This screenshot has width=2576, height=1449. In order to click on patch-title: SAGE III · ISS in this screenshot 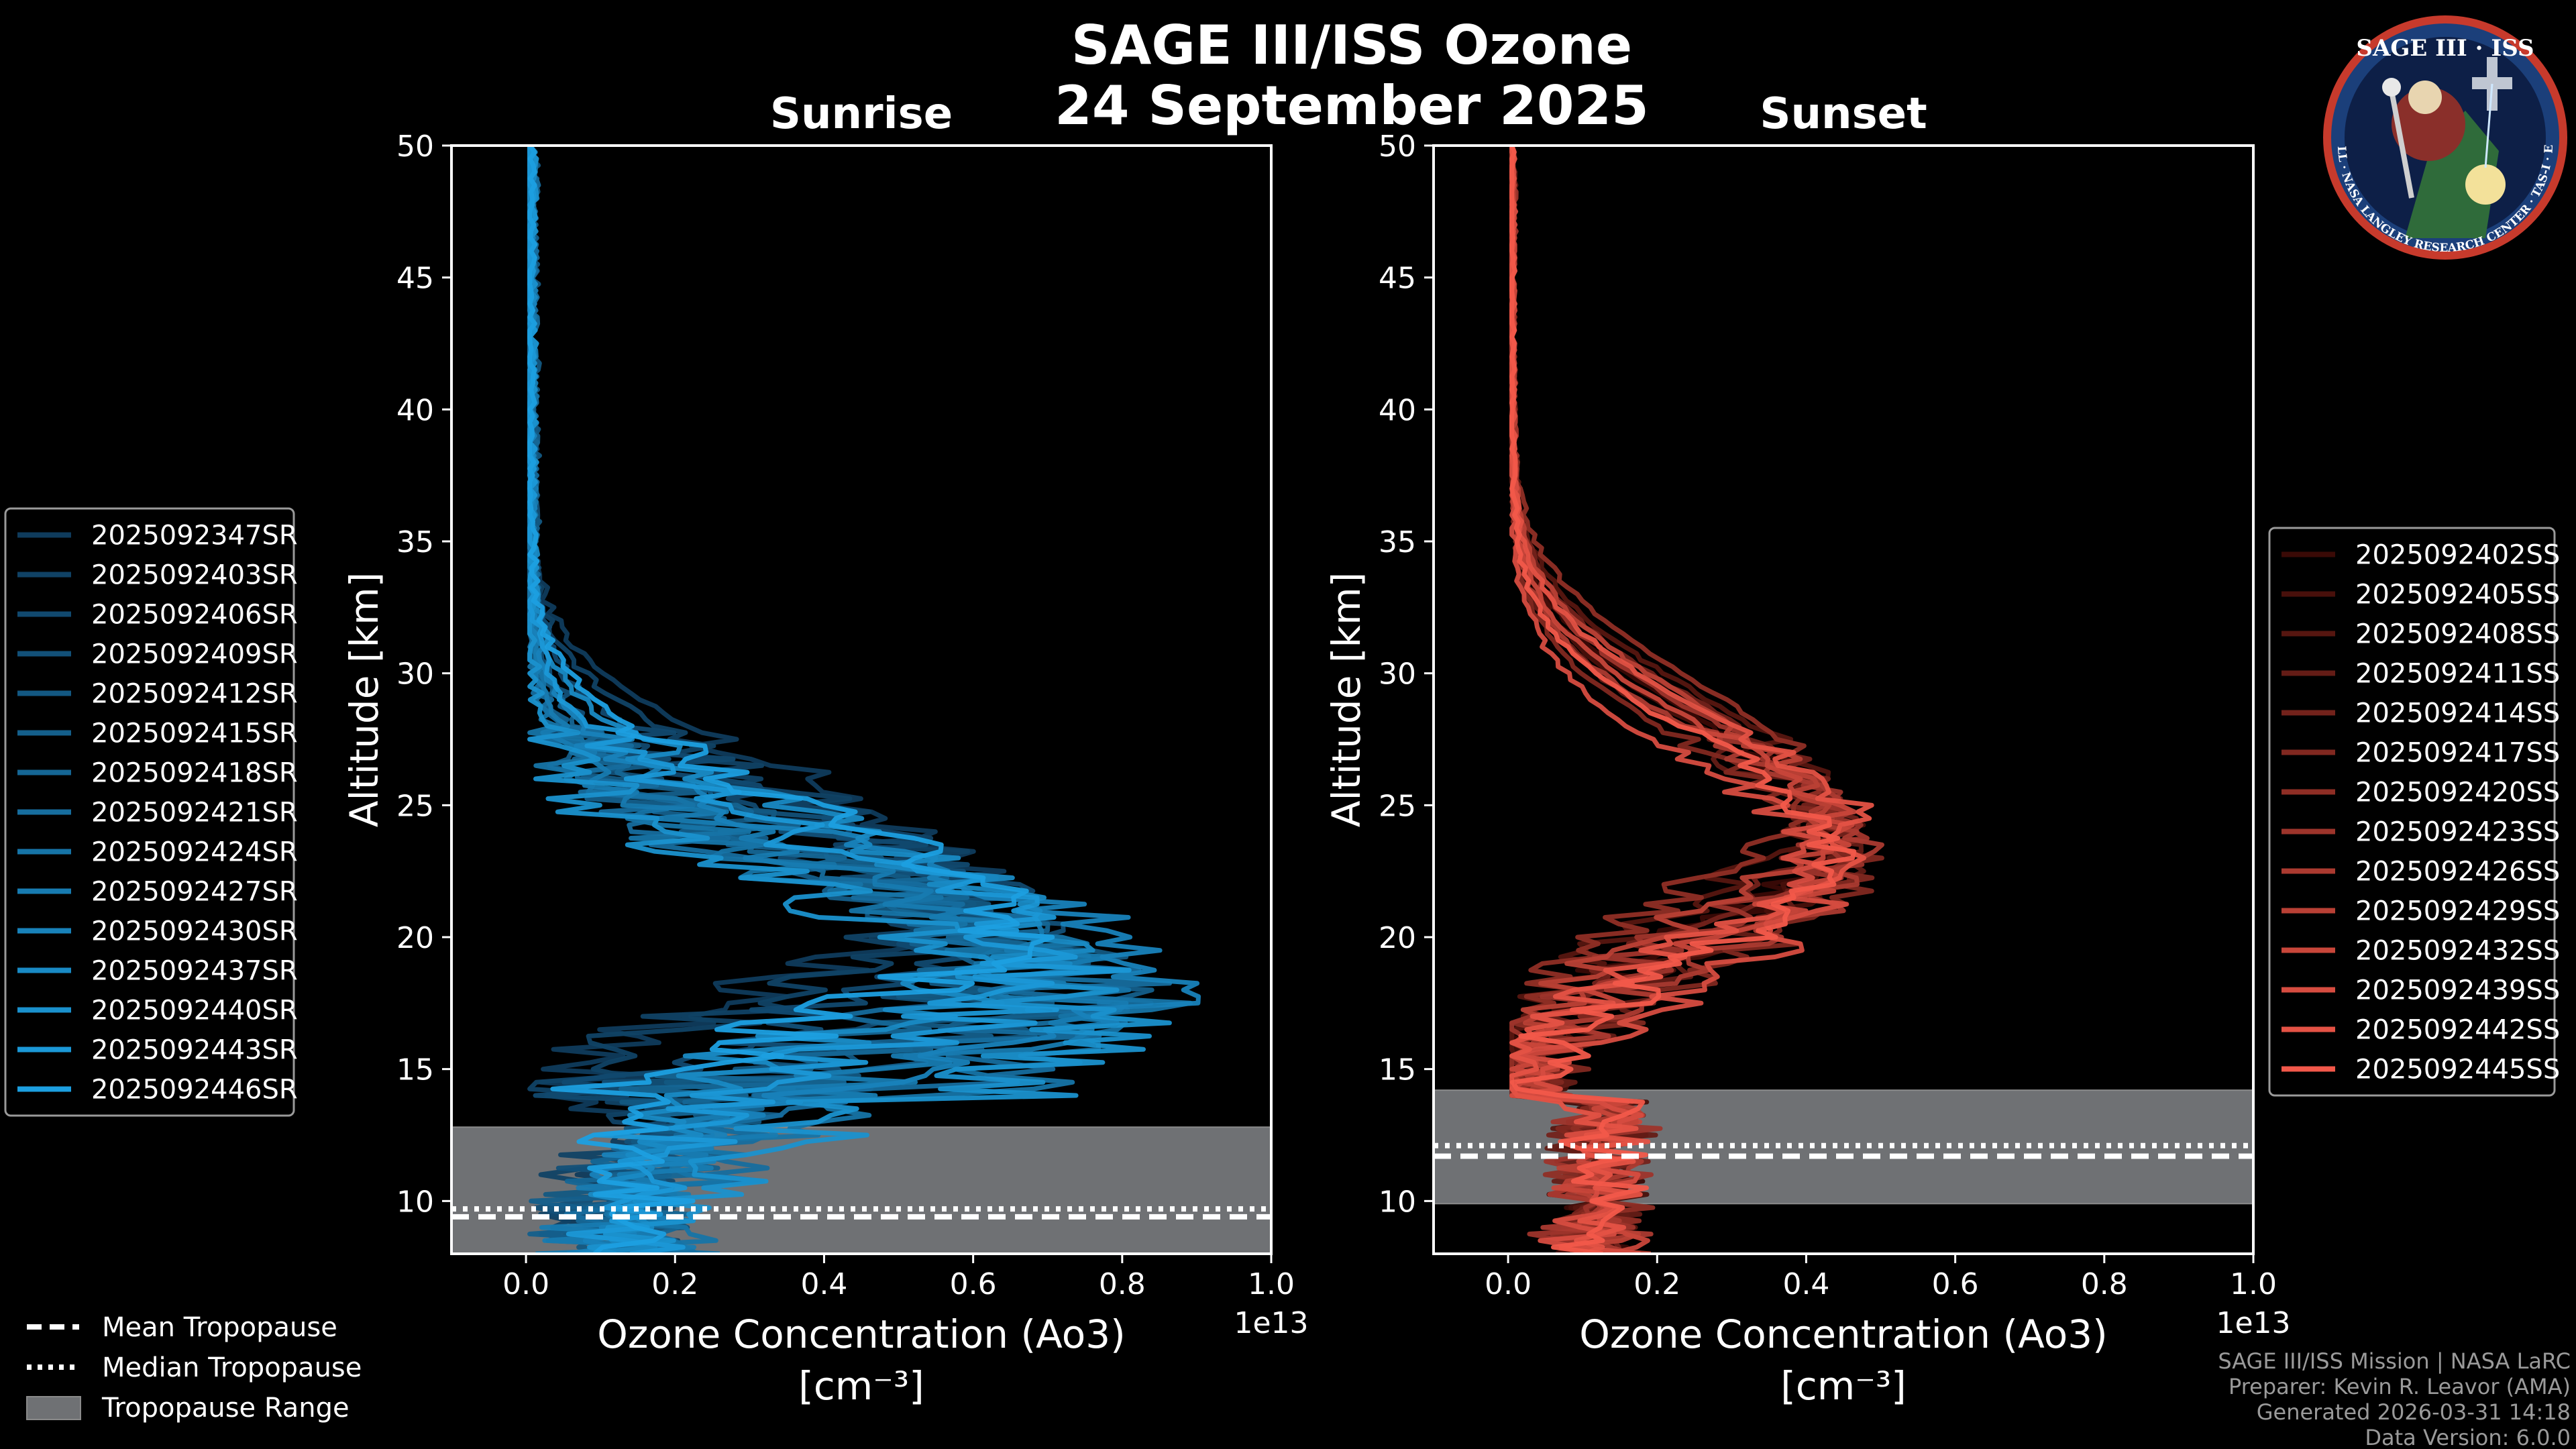, I will do `click(2445, 48)`.